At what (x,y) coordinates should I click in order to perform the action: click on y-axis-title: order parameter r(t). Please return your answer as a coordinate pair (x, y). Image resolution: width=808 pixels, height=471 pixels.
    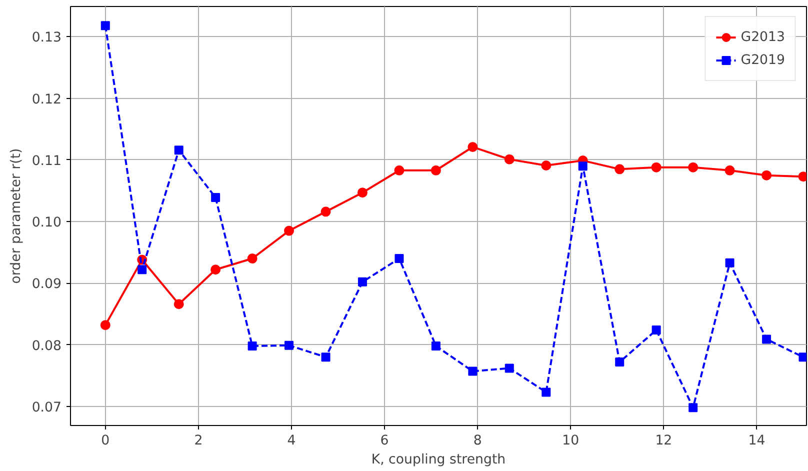
    Looking at the image, I should click on (16, 216).